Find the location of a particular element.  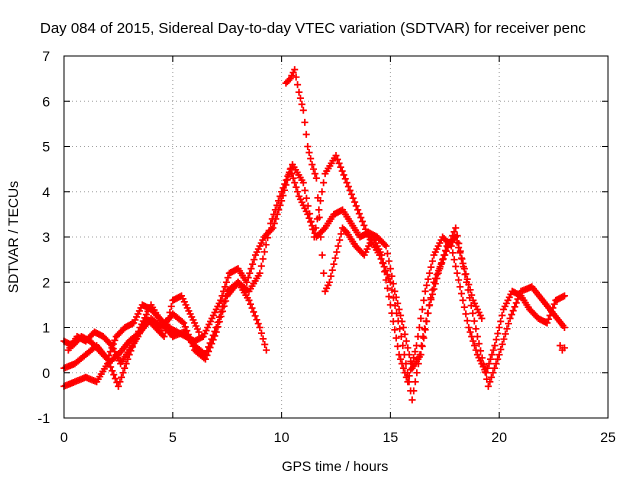

y-tick-label: 3 is located at coordinates (46, 237).